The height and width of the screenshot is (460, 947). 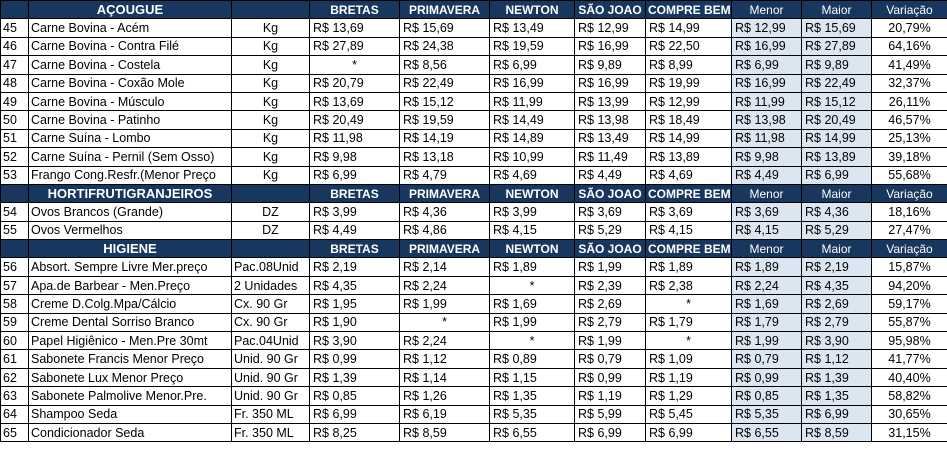 I want to click on variation-percent: 27,47%, so click(x=909, y=230).